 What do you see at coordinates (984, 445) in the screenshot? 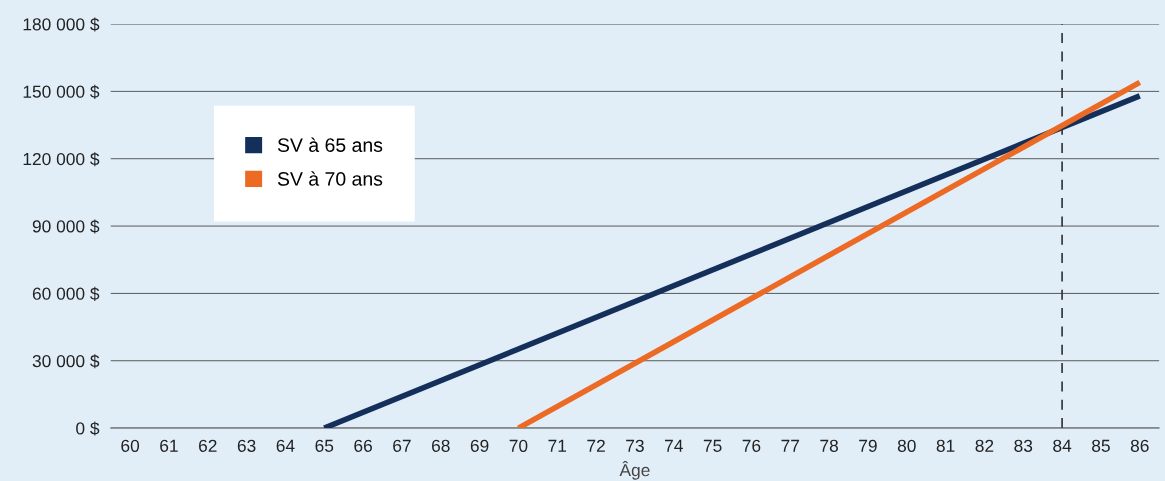
I see `x-tick-label: 82` at bounding box center [984, 445].